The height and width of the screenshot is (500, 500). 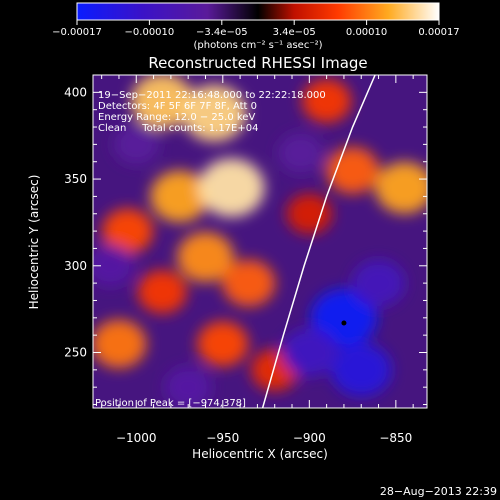 I want to click on x-tick-label: −1000, so click(x=136, y=438).